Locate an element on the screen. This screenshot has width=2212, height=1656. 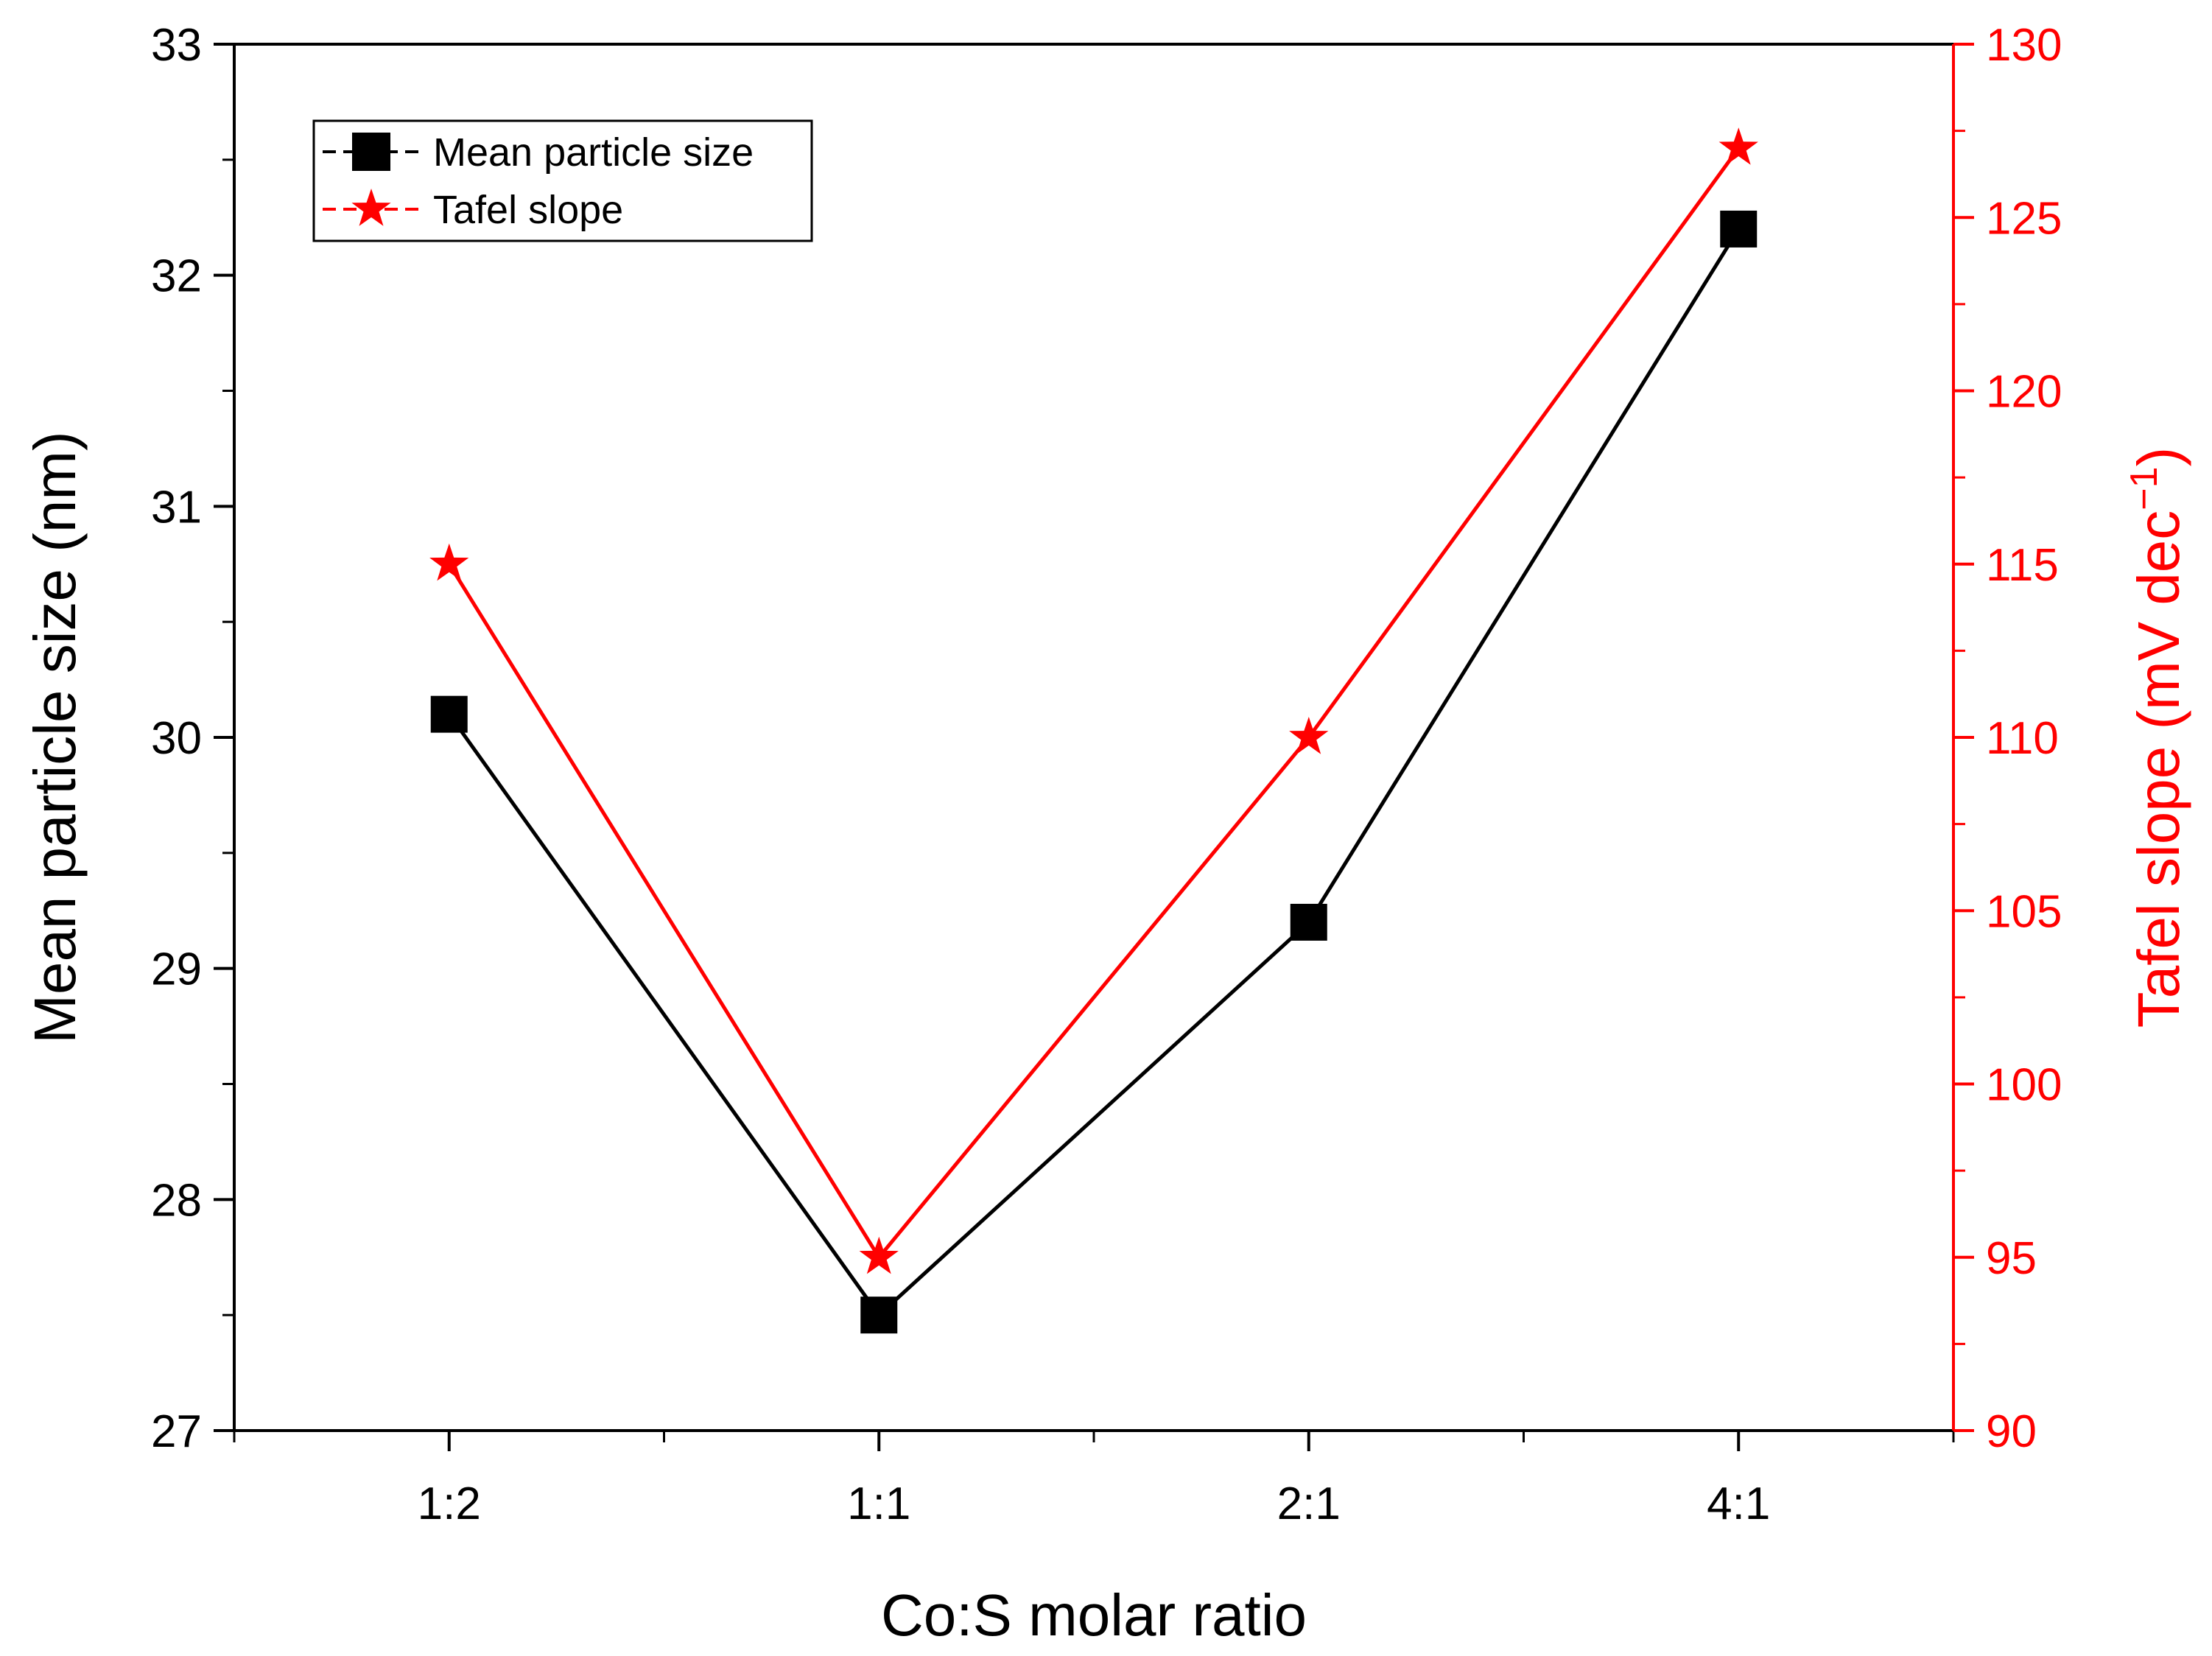
left-tick-label: 28 is located at coordinates (176, 1200).